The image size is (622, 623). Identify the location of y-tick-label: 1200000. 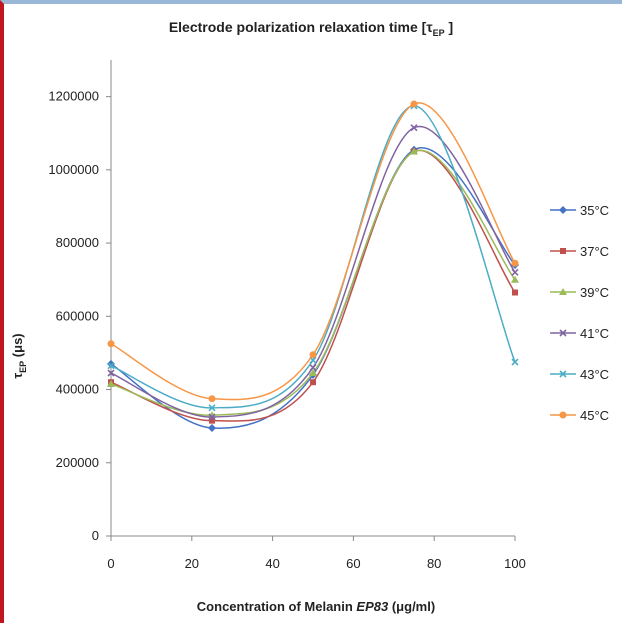
(73, 96).